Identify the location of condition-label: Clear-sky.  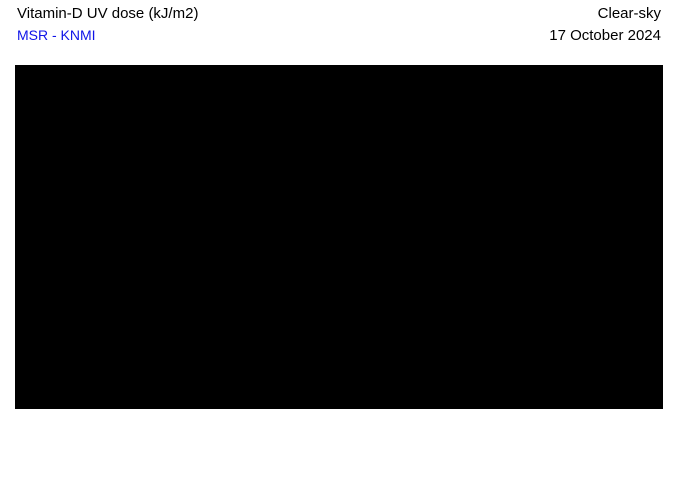
(629, 13).